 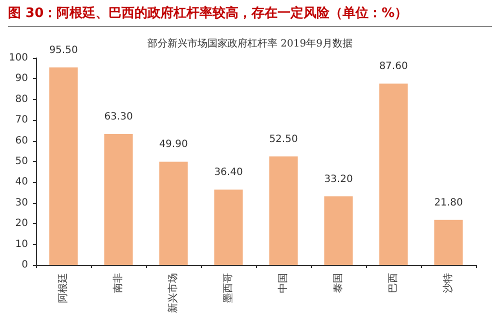 What do you see at coordinates (118, 283) in the screenshot?
I see `x-tick-label: 南非` at bounding box center [118, 283].